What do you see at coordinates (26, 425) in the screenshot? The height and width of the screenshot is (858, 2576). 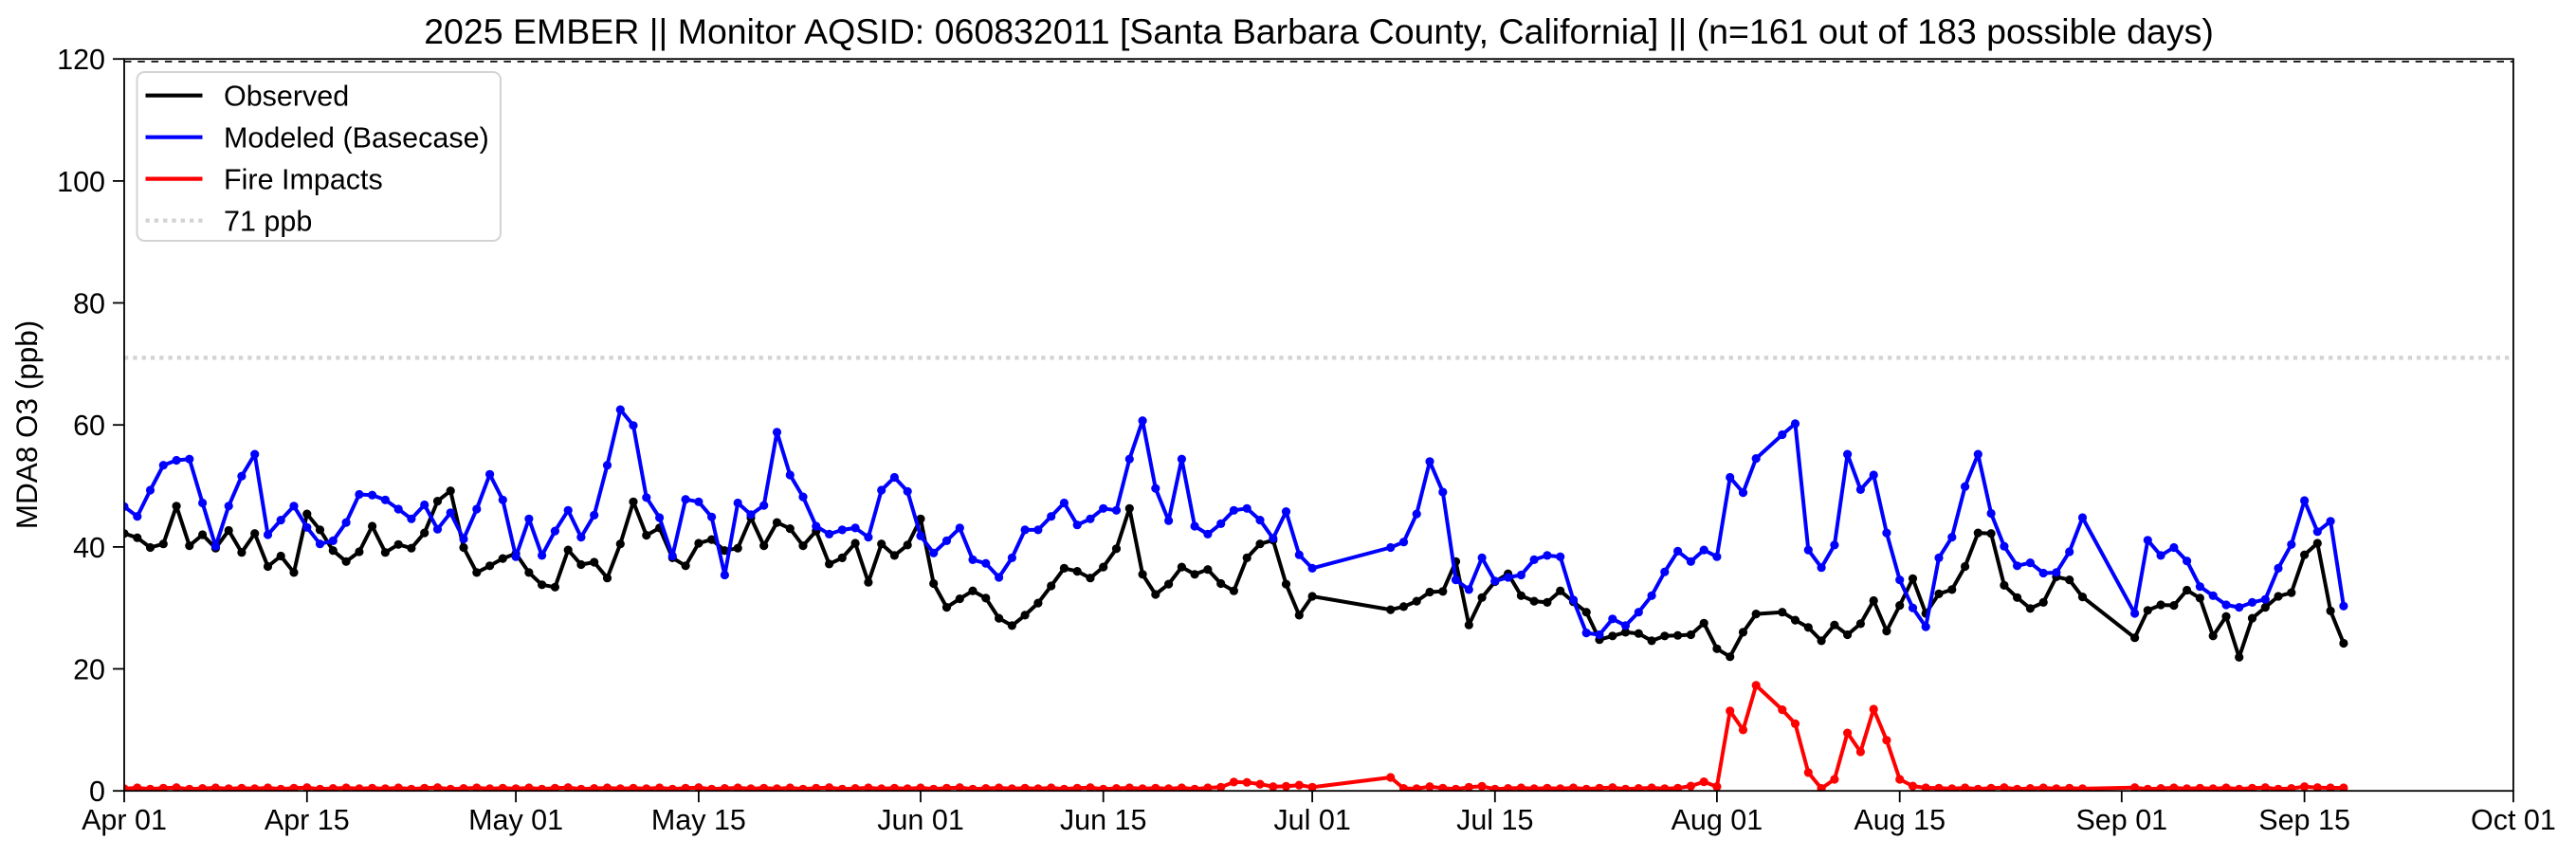 I see `svg-text: MDA8 O3 (ppb)` at bounding box center [26, 425].